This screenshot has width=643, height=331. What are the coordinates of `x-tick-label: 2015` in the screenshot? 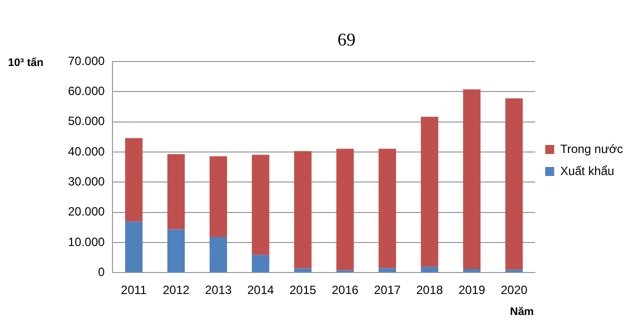 It's located at (302, 290).